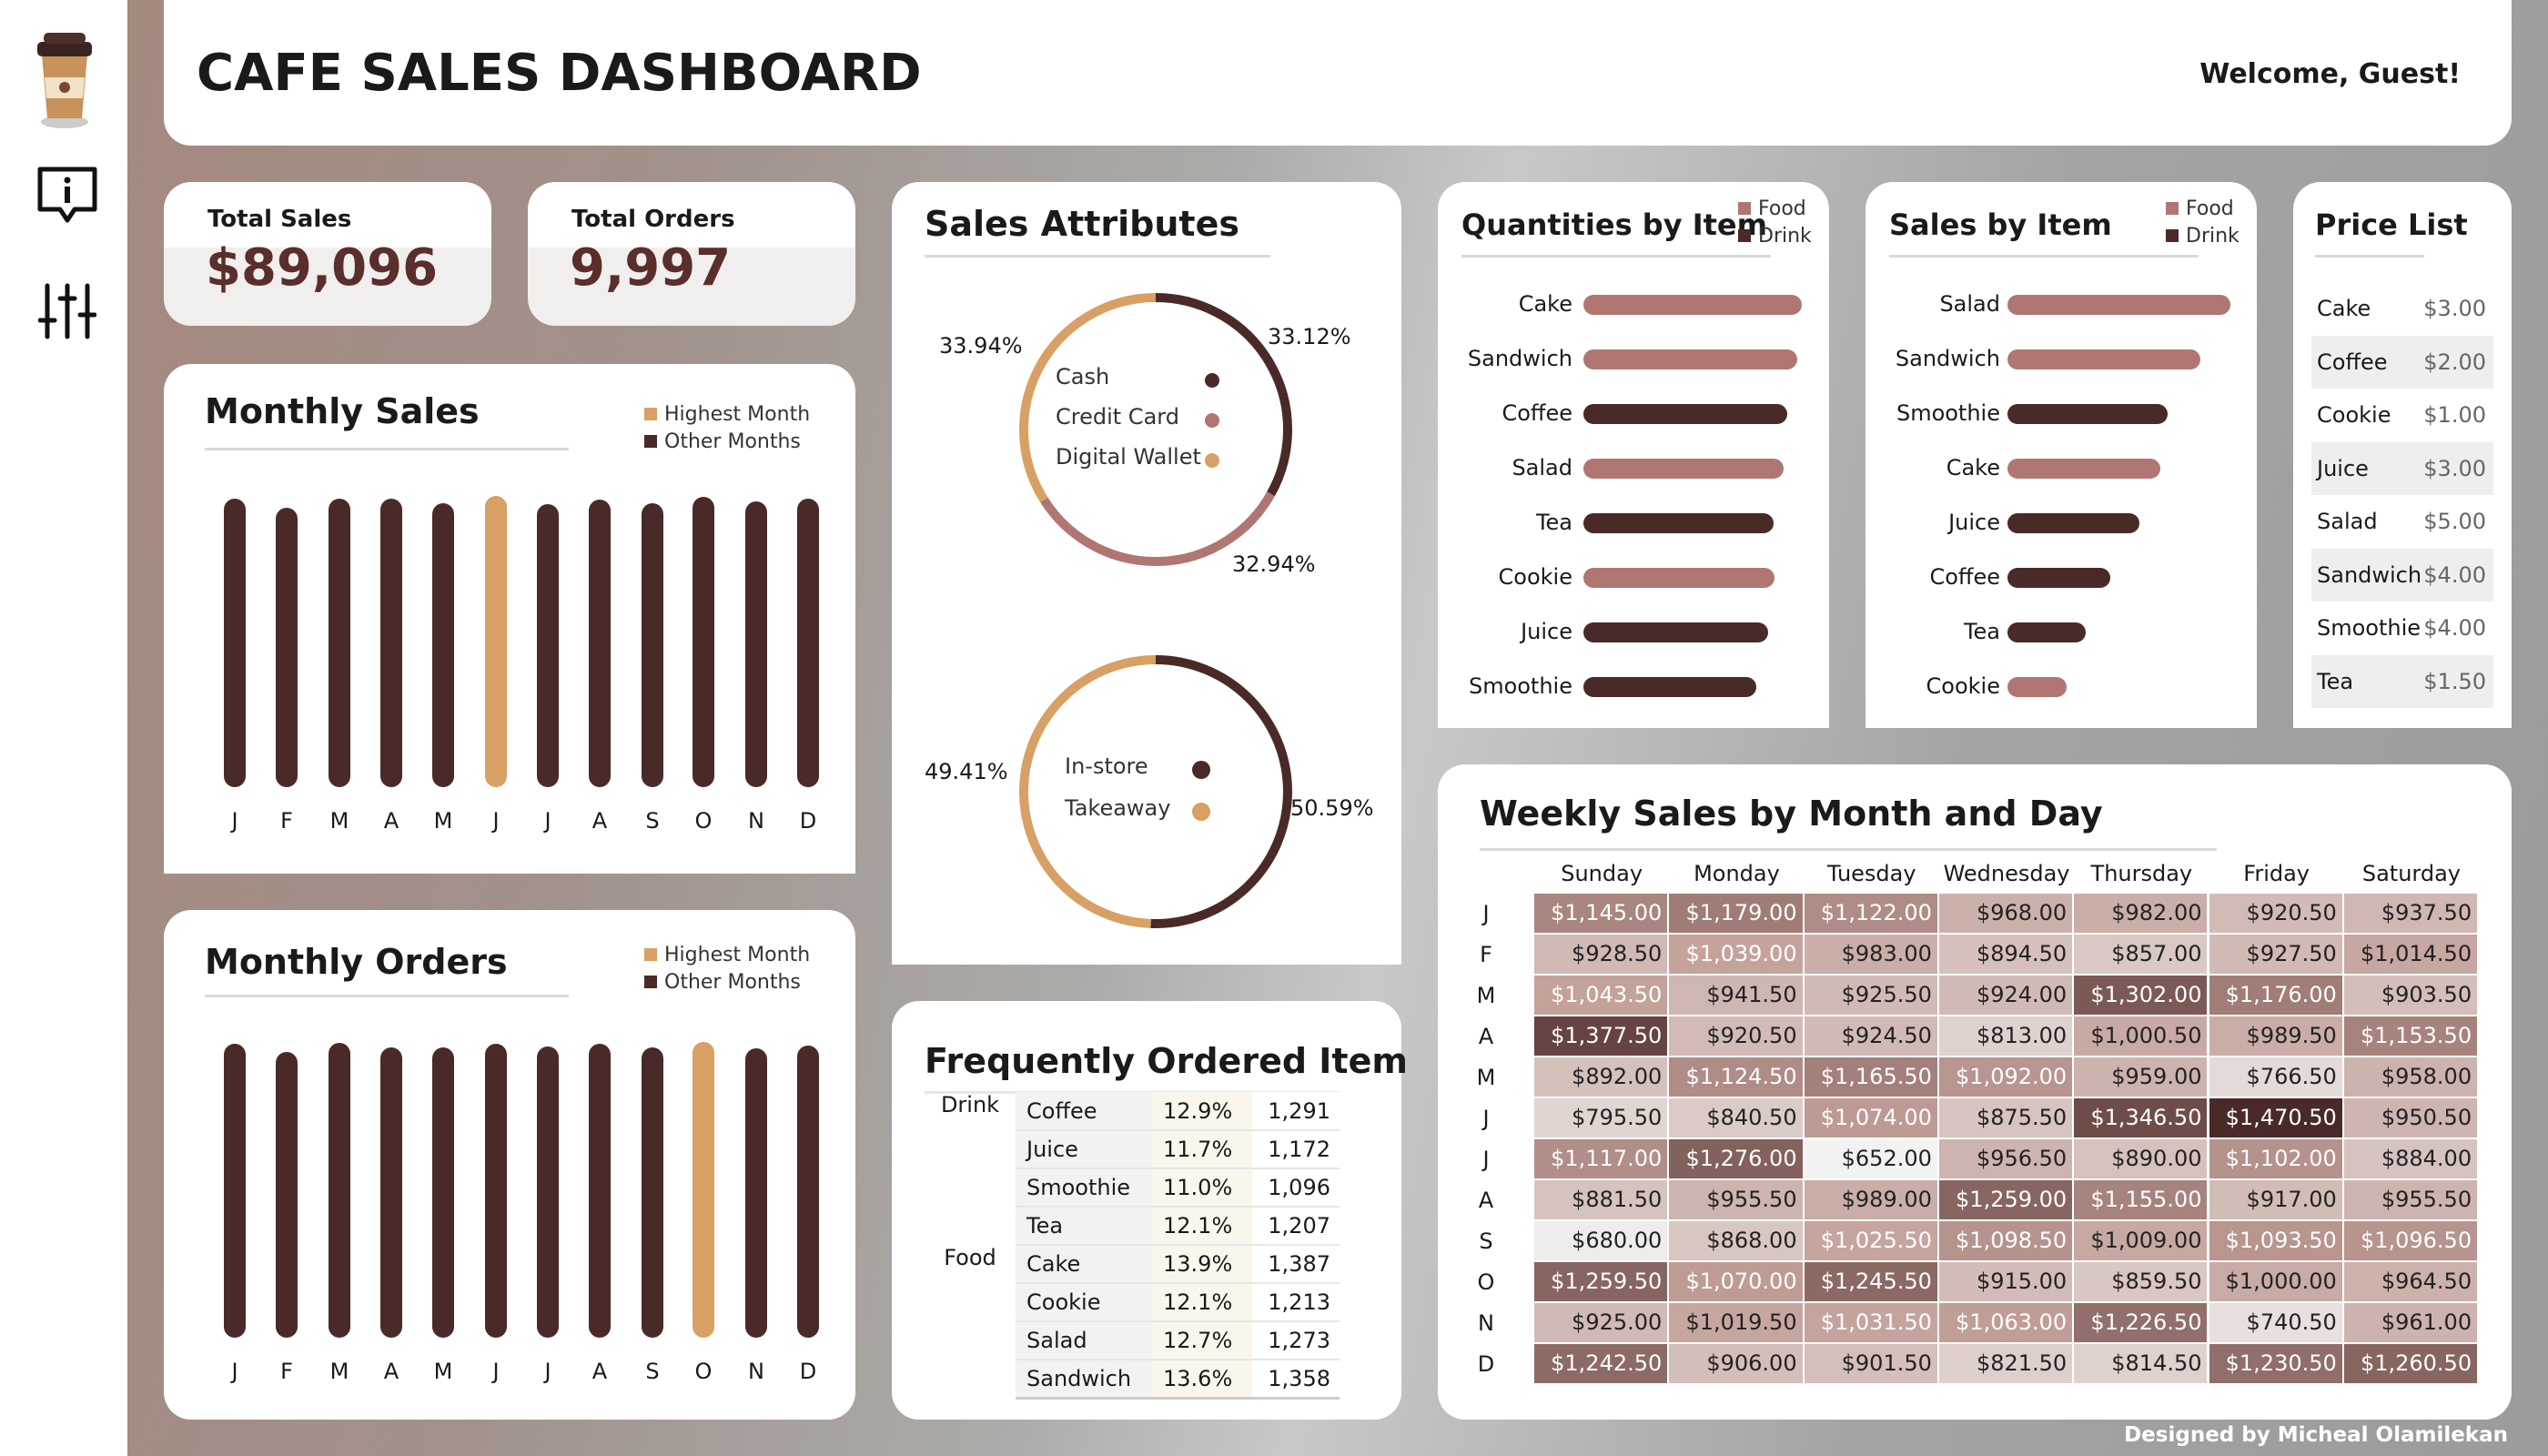  Describe the element at coordinates (1601, 1240) in the screenshot. I see `heatmap-cell: $680.00` at that location.